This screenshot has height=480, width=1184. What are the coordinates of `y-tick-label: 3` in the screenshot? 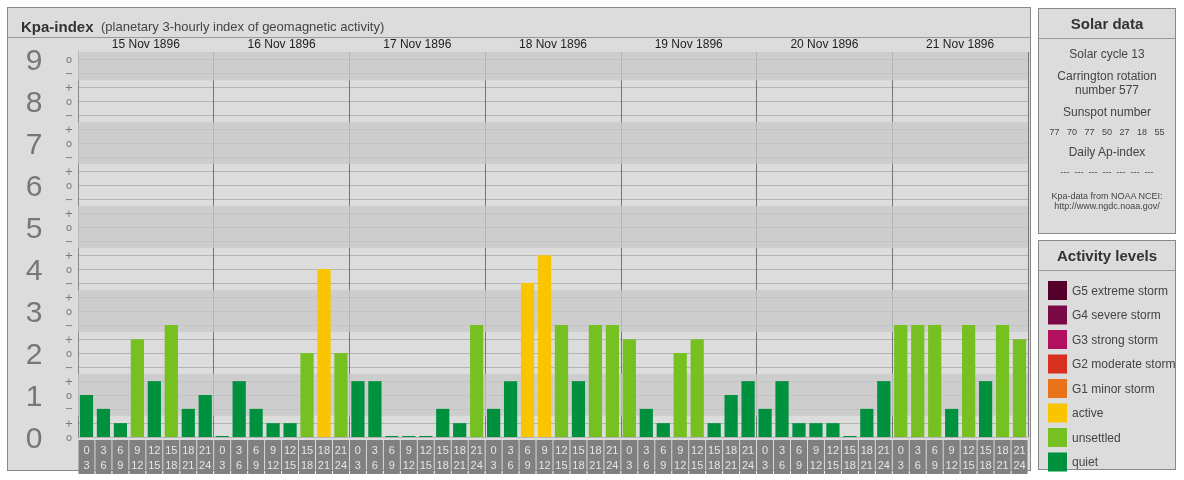 It's located at (34, 311).